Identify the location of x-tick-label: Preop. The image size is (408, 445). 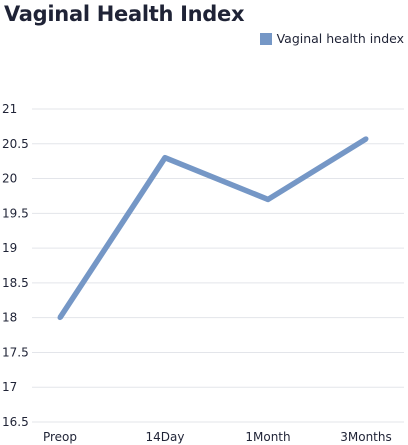
(60, 437).